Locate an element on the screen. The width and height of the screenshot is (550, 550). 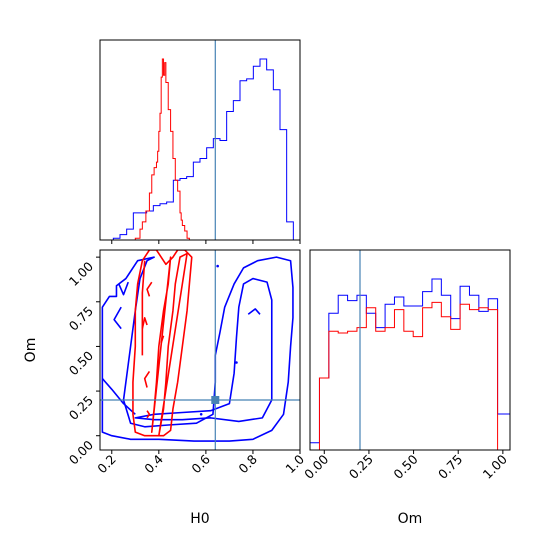
om-histogram-x-tick-label: 0.25 is located at coordinates (361, 467).